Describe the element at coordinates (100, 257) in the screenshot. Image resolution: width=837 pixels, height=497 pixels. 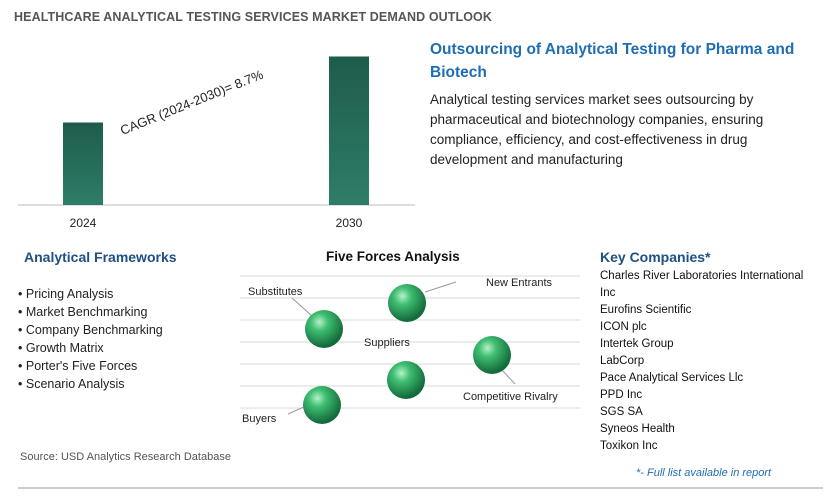
I see `frameworks-title: Analytical Frameworks` at that location.